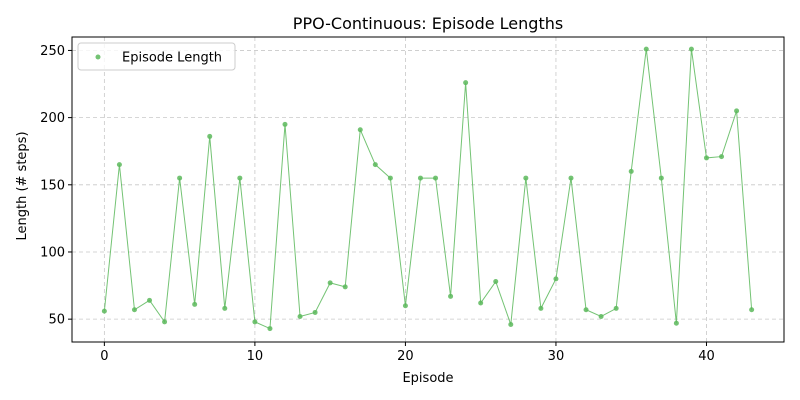 The image size is (800, 400). Describe the element at coordinates (556, 356) in the screenshot. I see `x-tick-label: 30` at that location.